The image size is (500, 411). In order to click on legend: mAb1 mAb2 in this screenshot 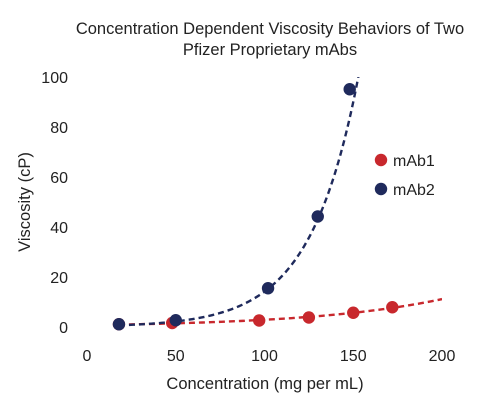, I will do `click(404, 176)`.